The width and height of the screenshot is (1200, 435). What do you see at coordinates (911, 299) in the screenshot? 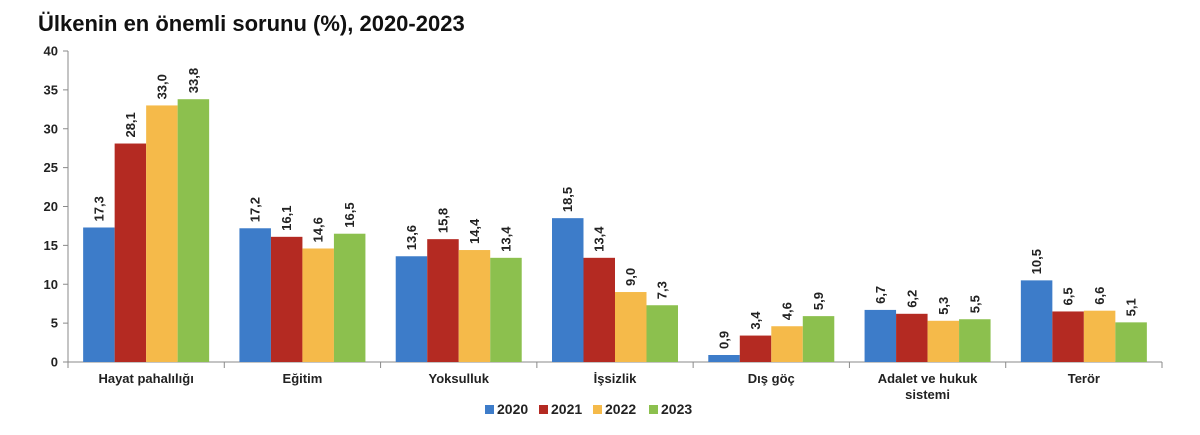
I see `data-label: 6,2` at bounding box center [911, 299].